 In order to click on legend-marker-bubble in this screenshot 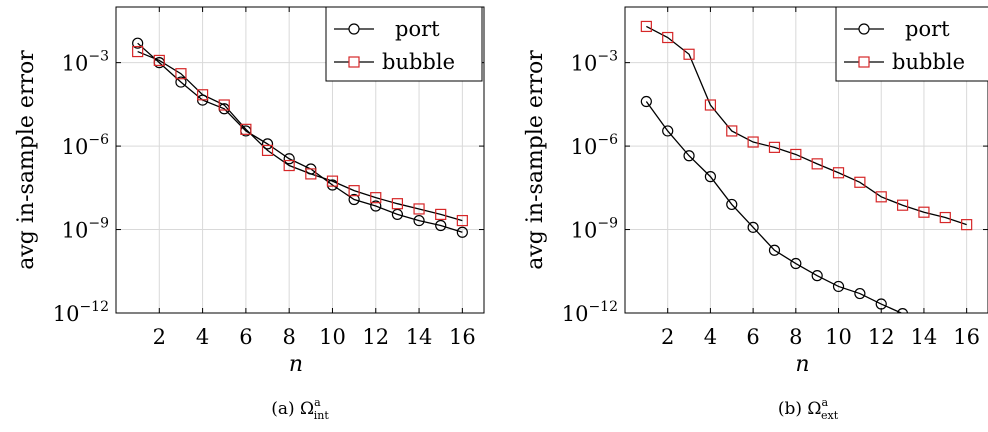, I will do `click(354, 62)`.